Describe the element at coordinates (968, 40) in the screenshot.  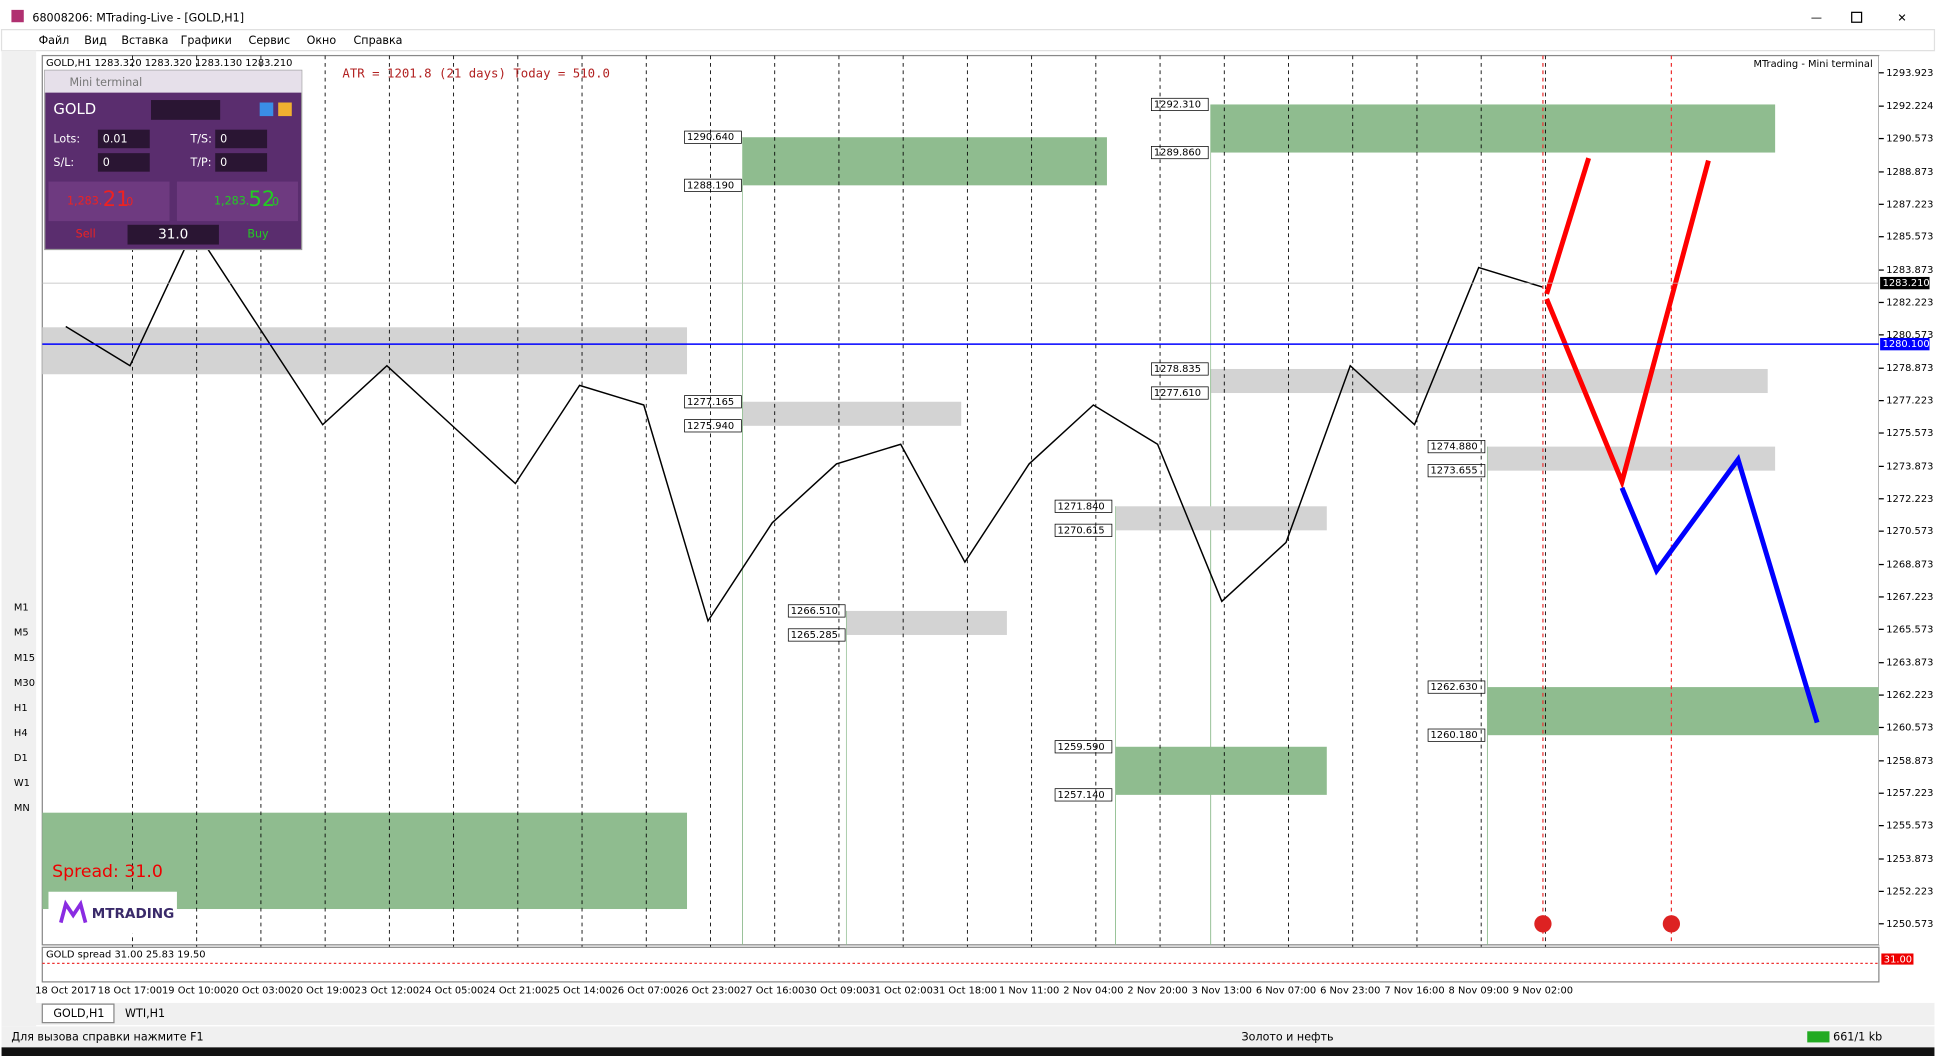
I see `menu-bar` at that location.